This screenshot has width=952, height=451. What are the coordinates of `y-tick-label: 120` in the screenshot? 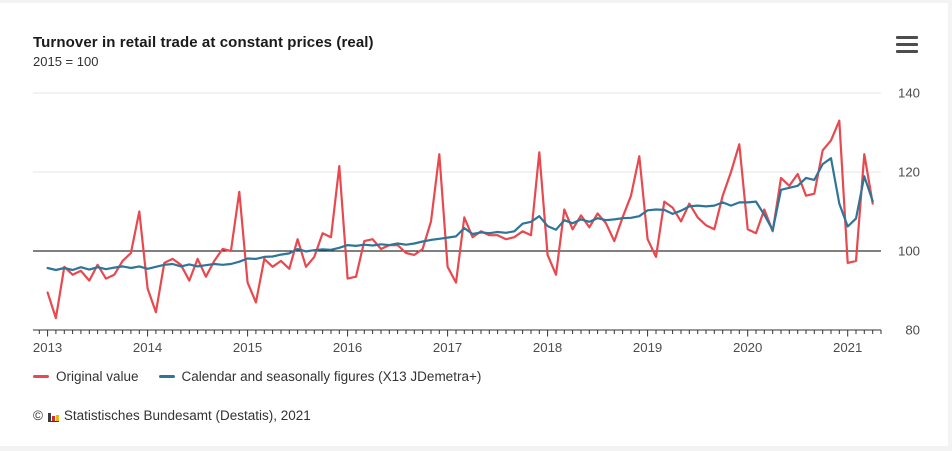 It's located at (909, 172).